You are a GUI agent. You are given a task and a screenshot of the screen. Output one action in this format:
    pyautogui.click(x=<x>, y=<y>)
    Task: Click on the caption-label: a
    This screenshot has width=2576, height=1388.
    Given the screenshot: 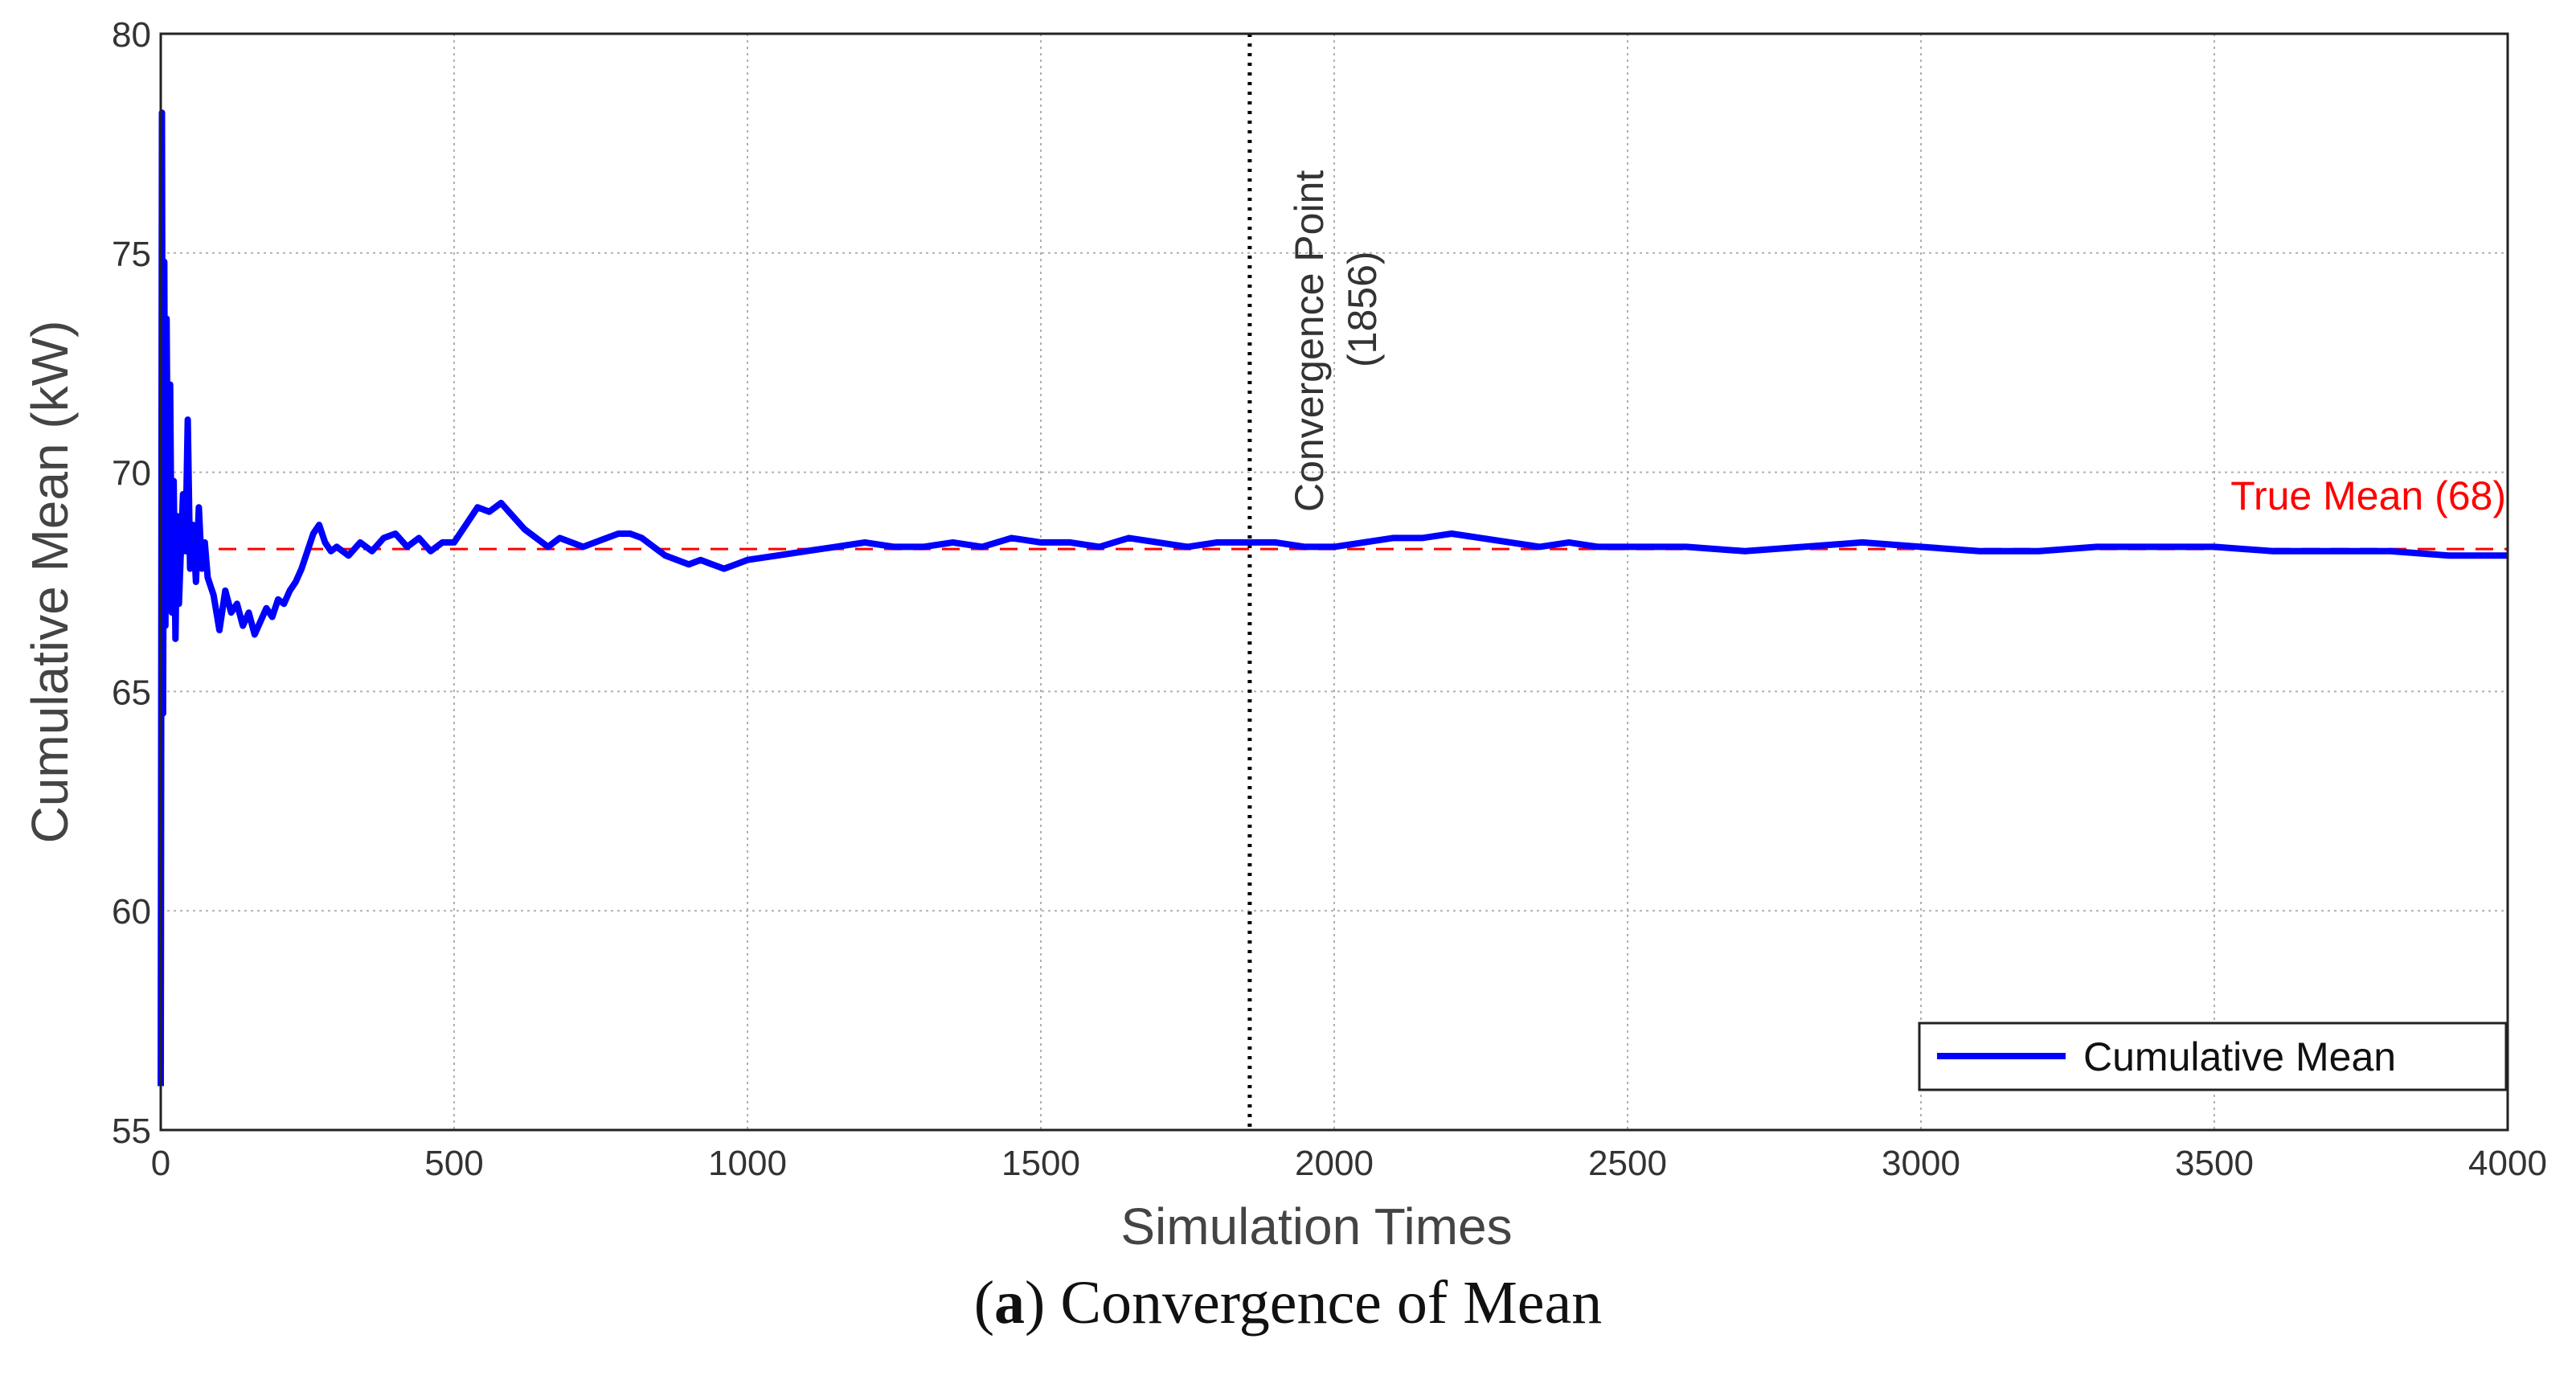 What is the action you would take?
    pyautogui.click(x=1010, y=1303)
    